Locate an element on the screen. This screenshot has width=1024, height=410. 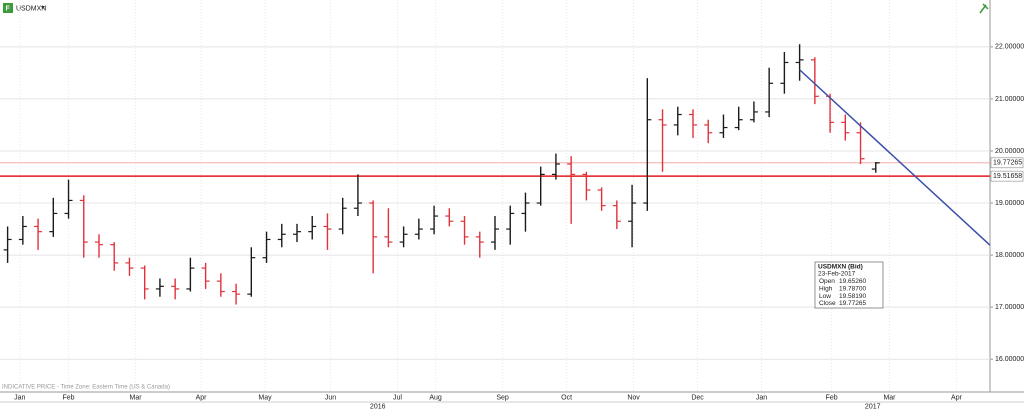
info-box is located at coordinates (849, 285).